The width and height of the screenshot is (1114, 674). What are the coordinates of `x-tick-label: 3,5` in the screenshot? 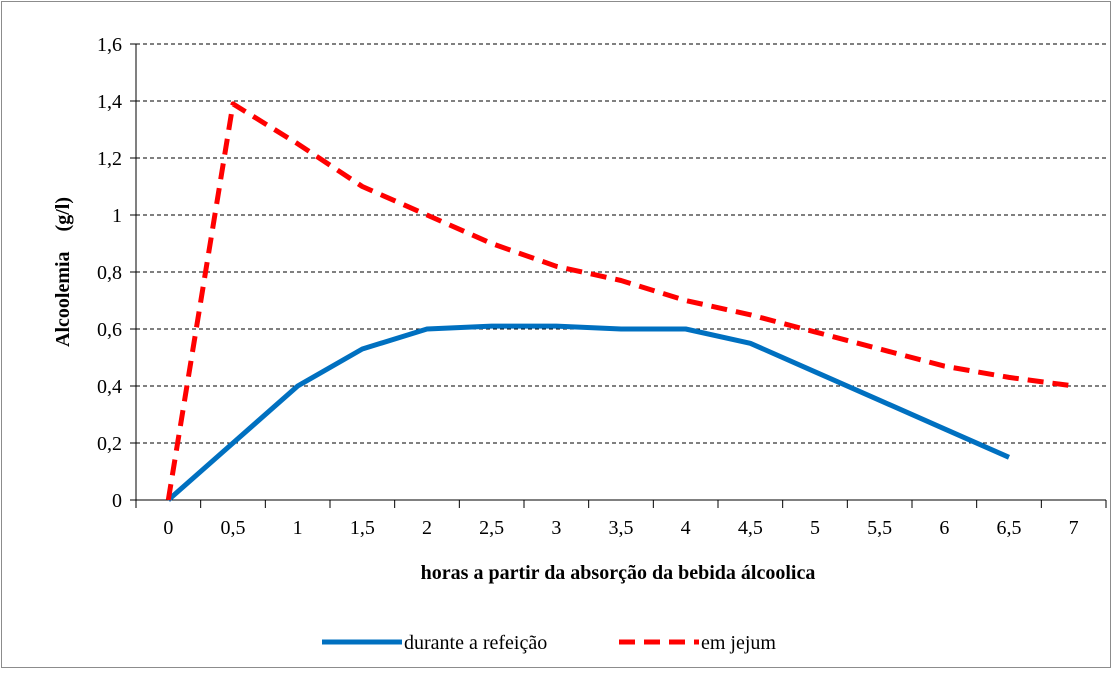 It's located at (621, 528).